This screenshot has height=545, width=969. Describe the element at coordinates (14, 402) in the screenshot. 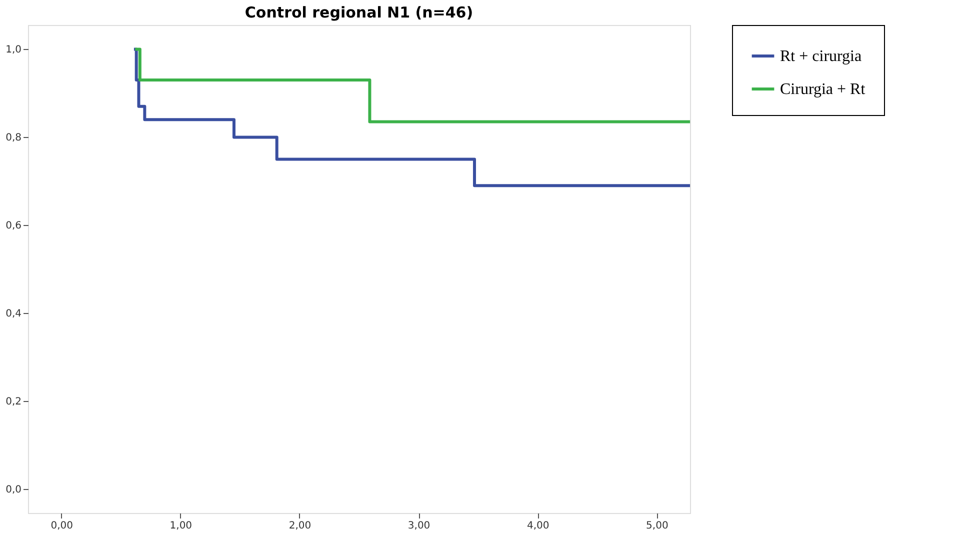

I see `y-tick-label: 0,2` at that location.